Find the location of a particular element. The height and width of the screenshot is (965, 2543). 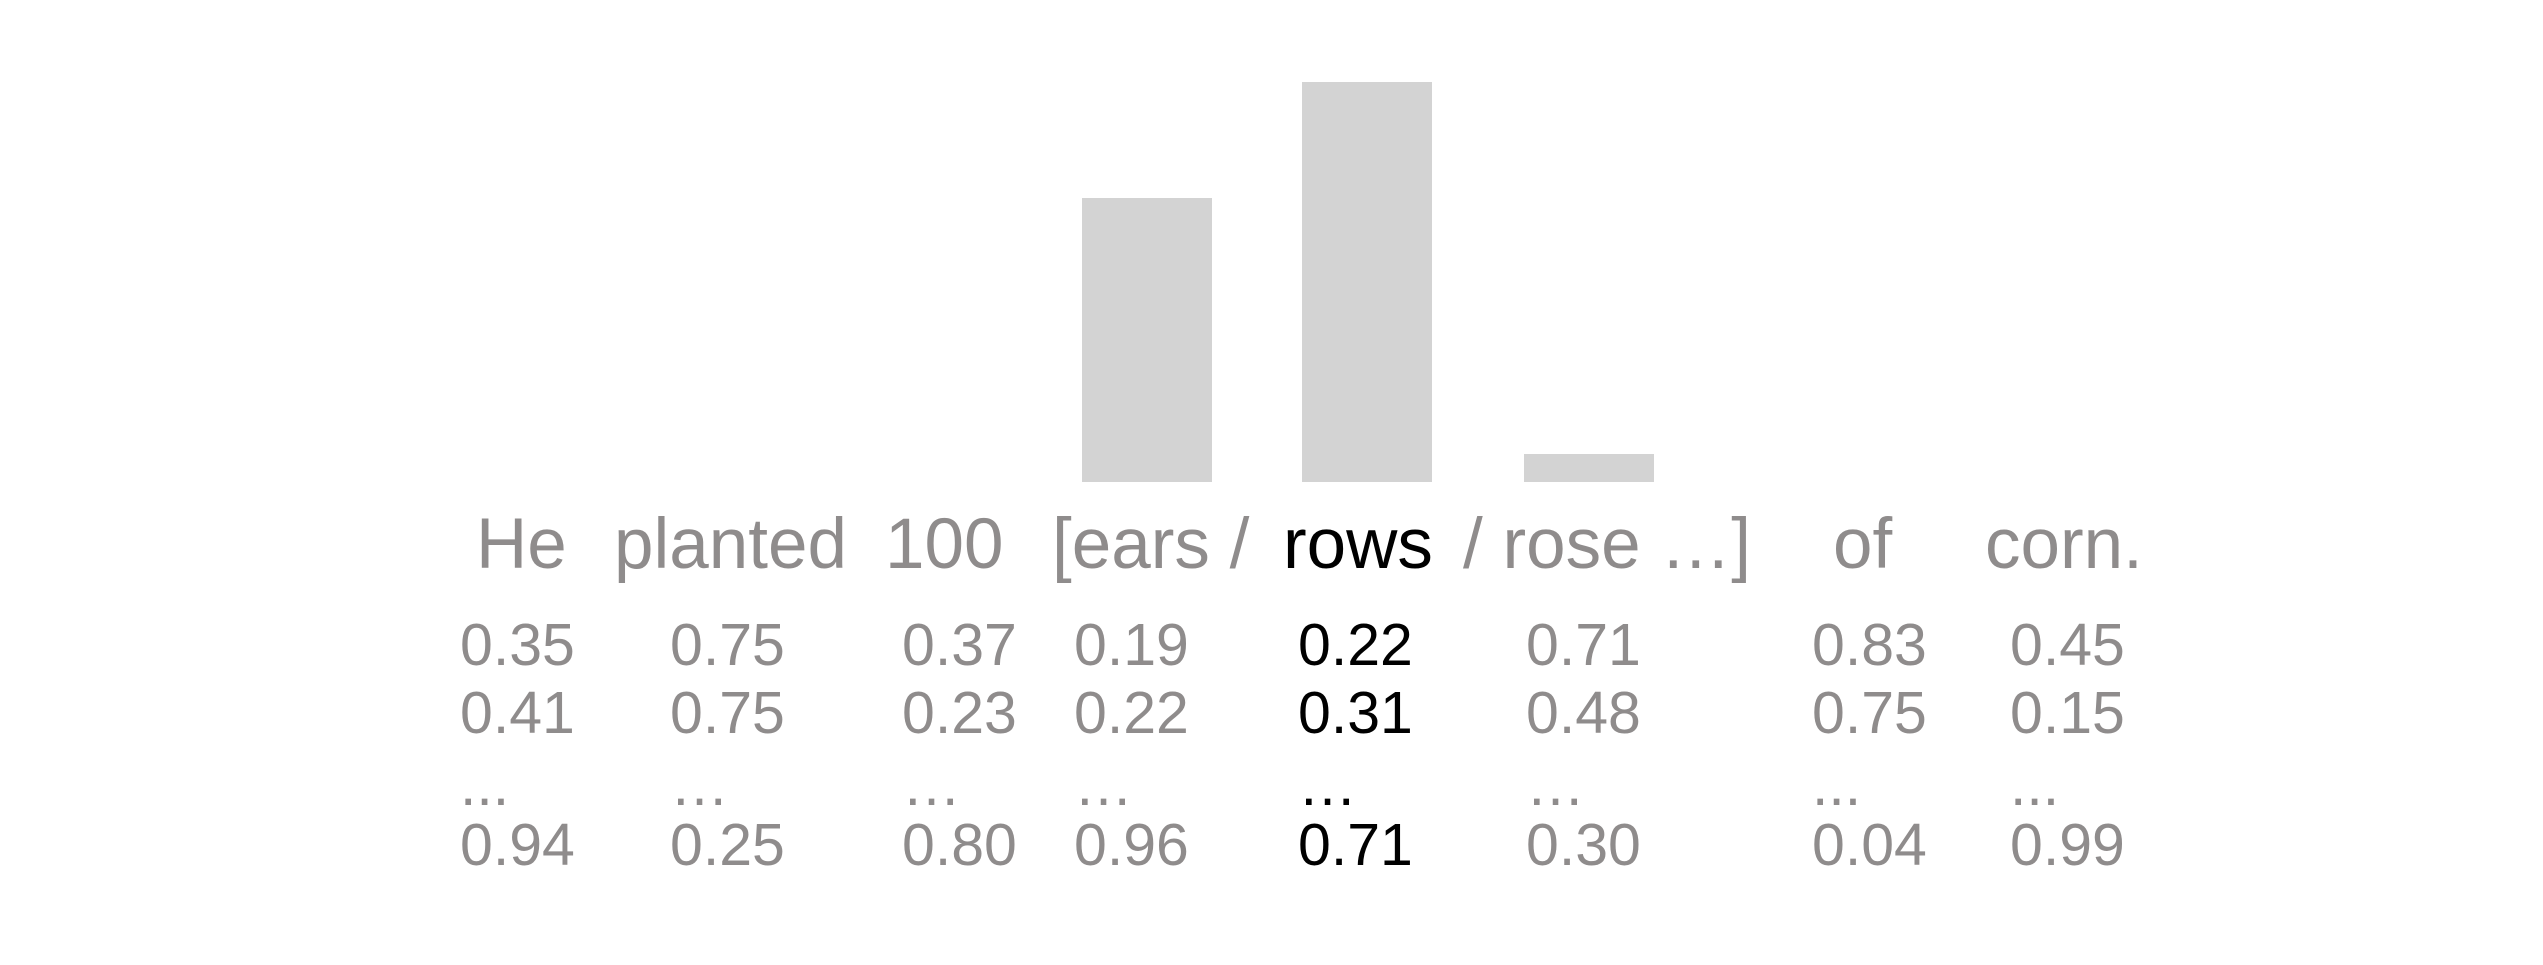

sentence-word: He is located at coordinates (521, 544).